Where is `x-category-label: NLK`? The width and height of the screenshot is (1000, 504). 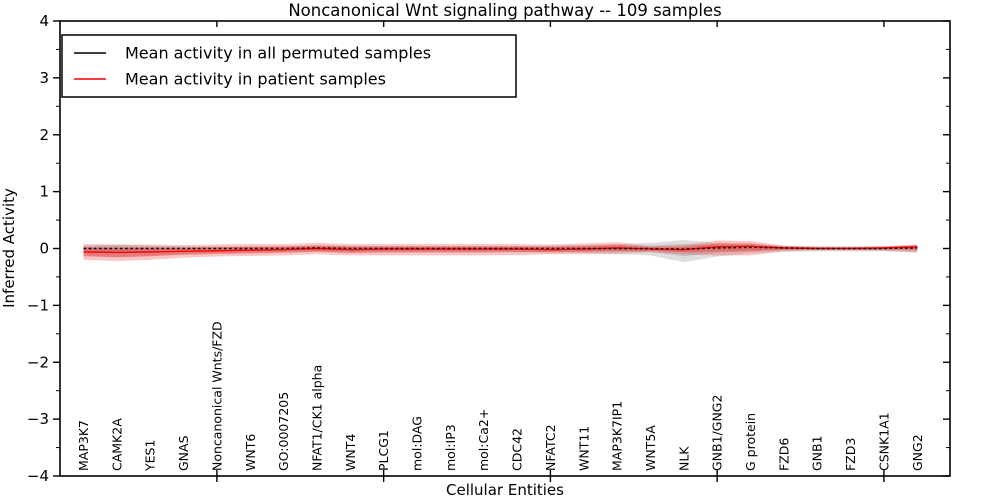
x-category-label: NLK is located at coordinates (683, 458).